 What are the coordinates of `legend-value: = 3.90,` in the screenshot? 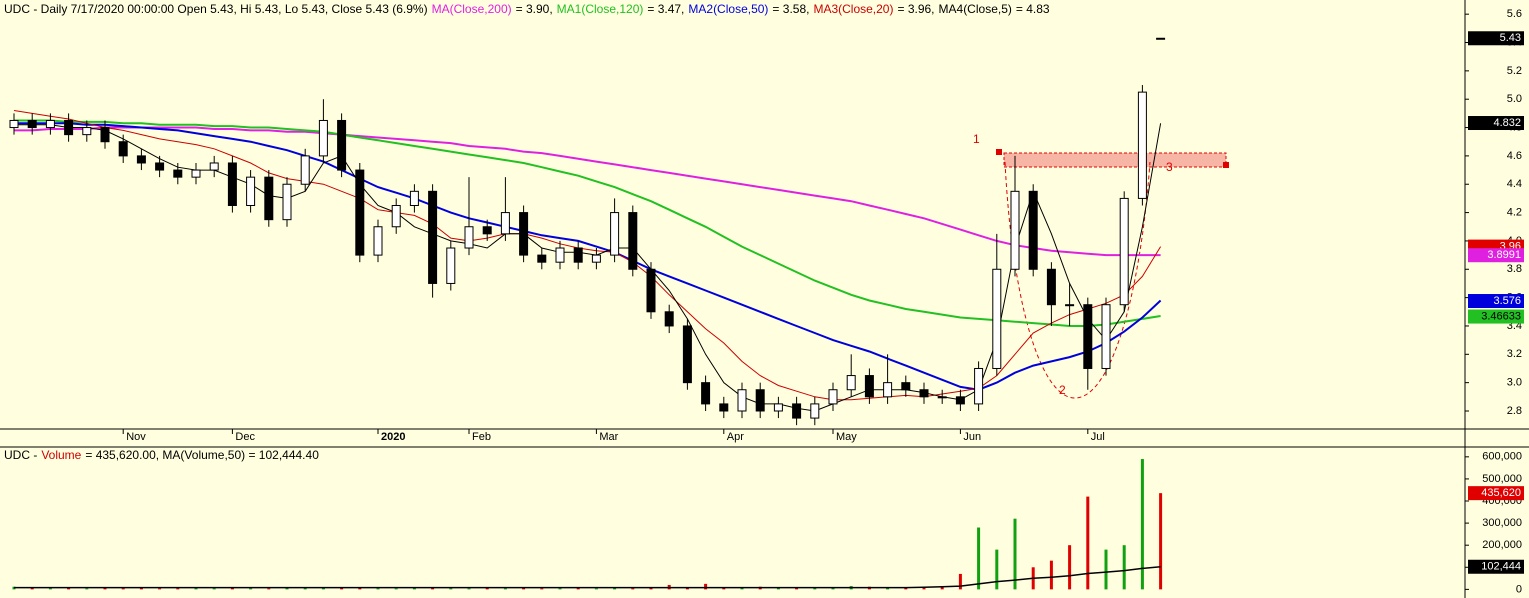 It's located at (534, 9).